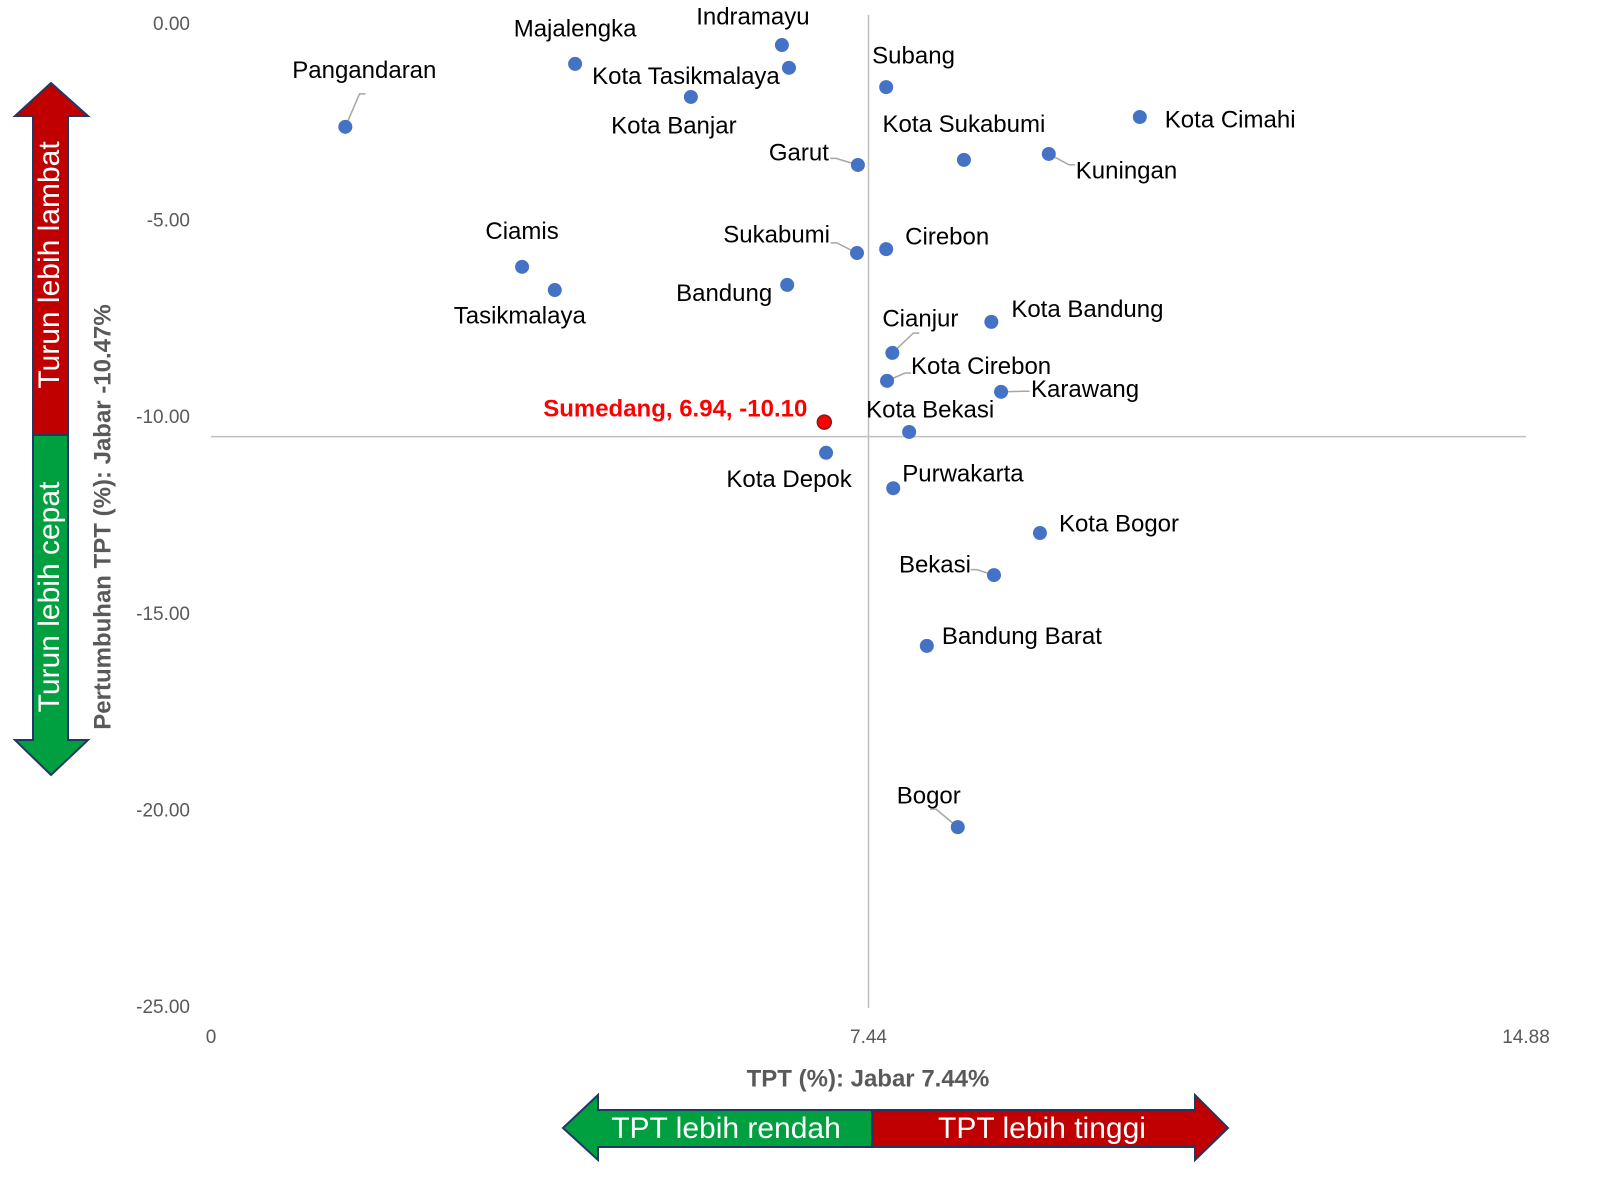 The image size is (1610, 1193). I want to click on point-label: Sumedang, 6.94, -10.10, so click(675, 408).